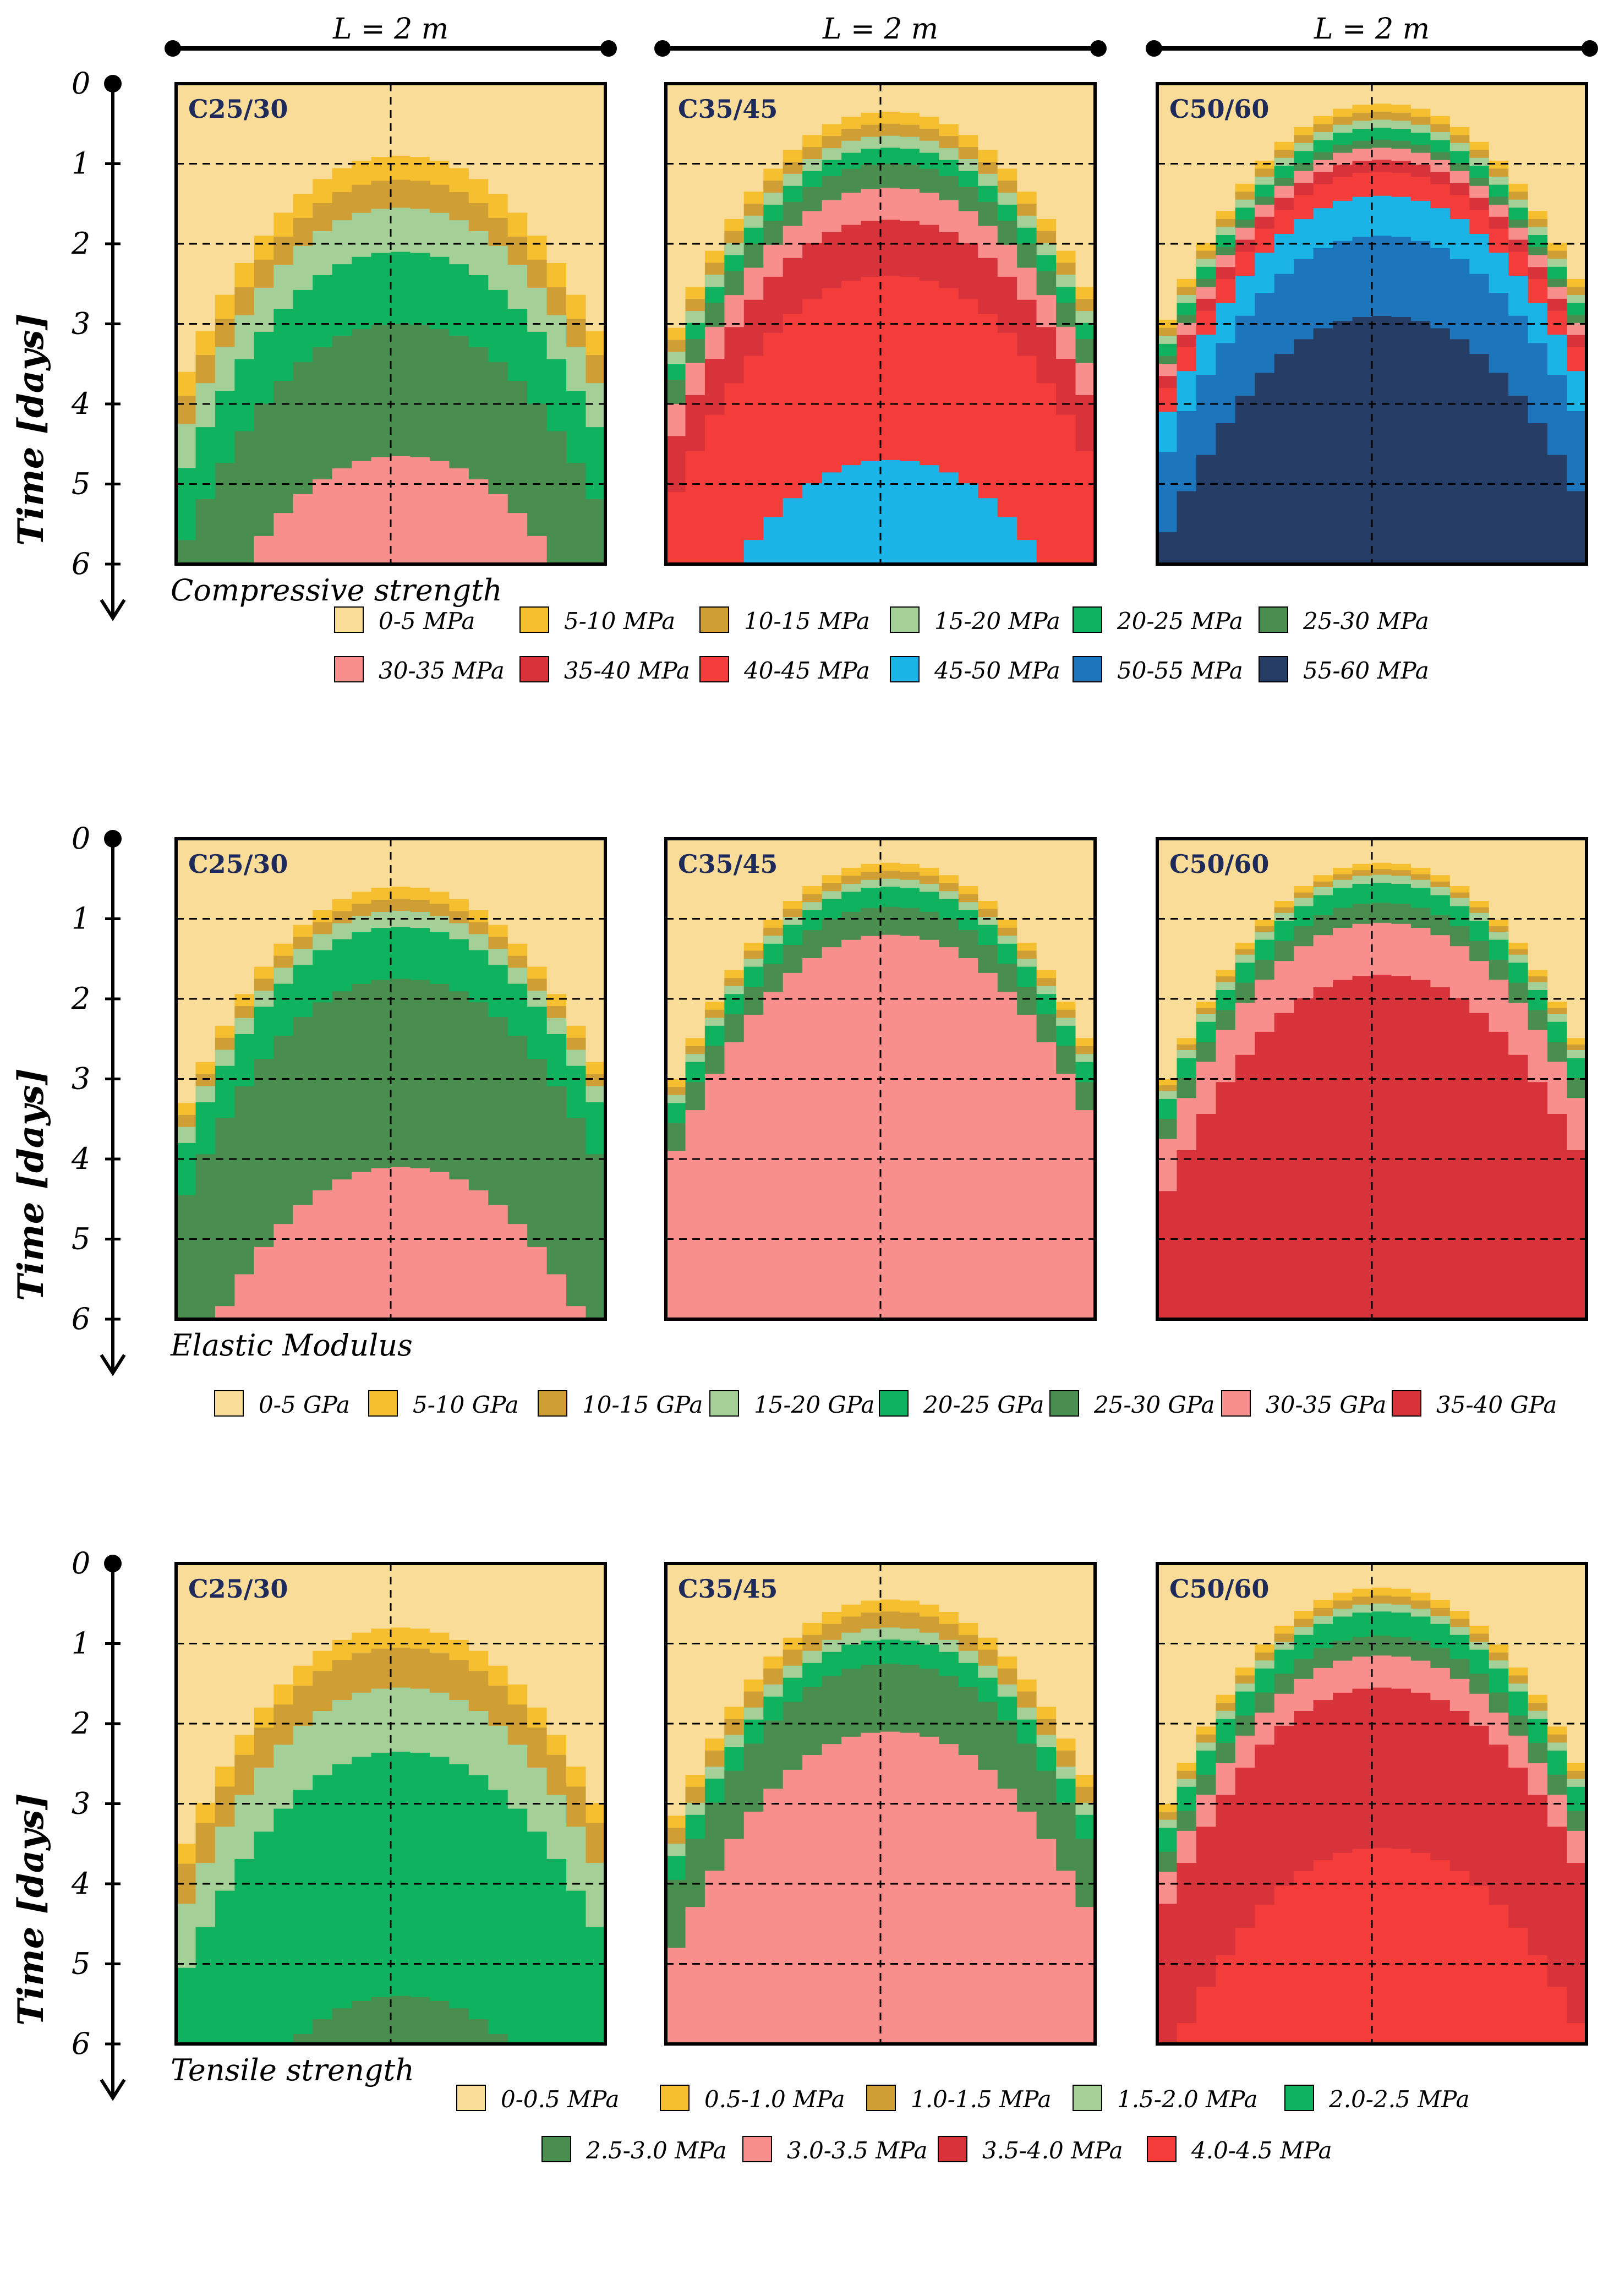 The image size is (1614, 2296). What do you see at coordinates (880, 1126) in the screenshot?
I see `stress-zone-pink` at bounding box center [880, 1126].